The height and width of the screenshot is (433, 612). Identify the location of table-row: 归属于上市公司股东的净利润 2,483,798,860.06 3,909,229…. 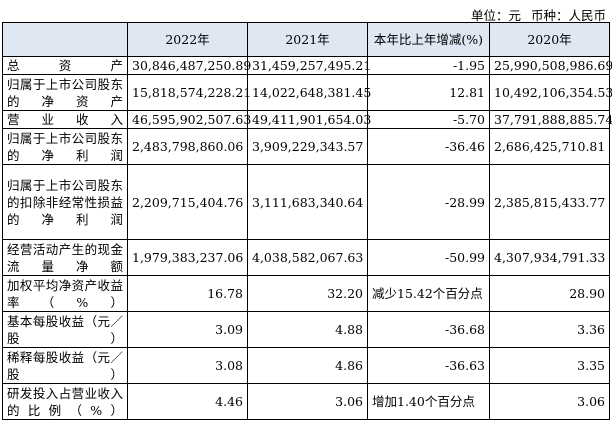
(306, 146).